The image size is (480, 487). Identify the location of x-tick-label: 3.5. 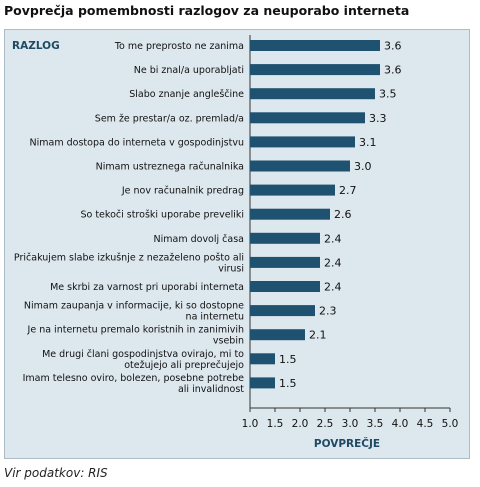
(375, 424).